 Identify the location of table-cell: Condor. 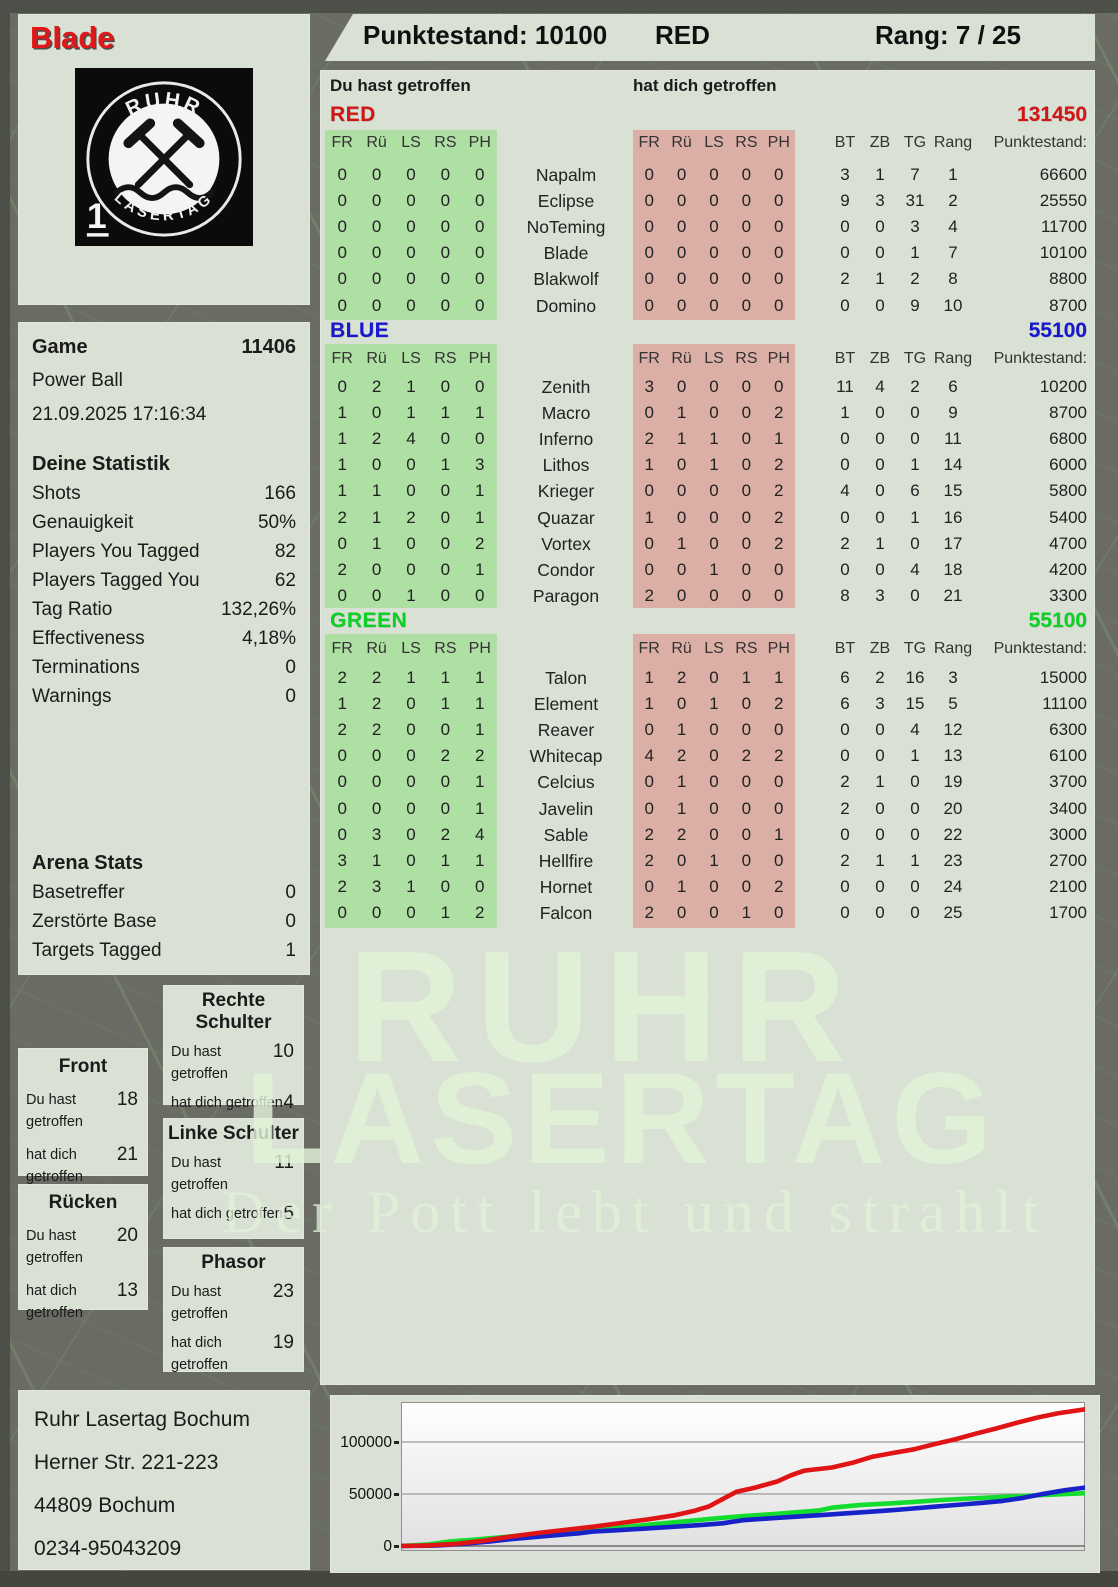
(566, 569).